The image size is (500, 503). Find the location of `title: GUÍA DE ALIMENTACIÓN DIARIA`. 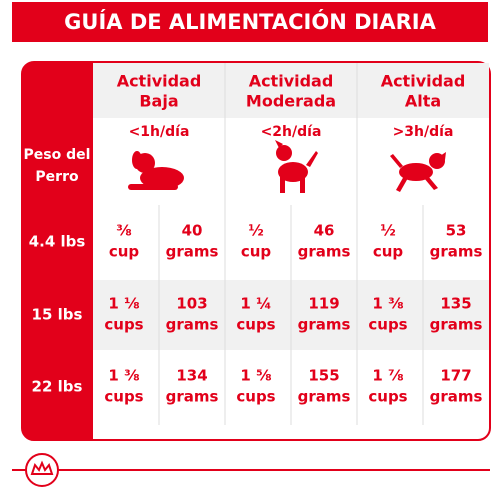

title: GUÍA DE ALIMENTACIÓN DIARIA is located at coordinates (250, 21).